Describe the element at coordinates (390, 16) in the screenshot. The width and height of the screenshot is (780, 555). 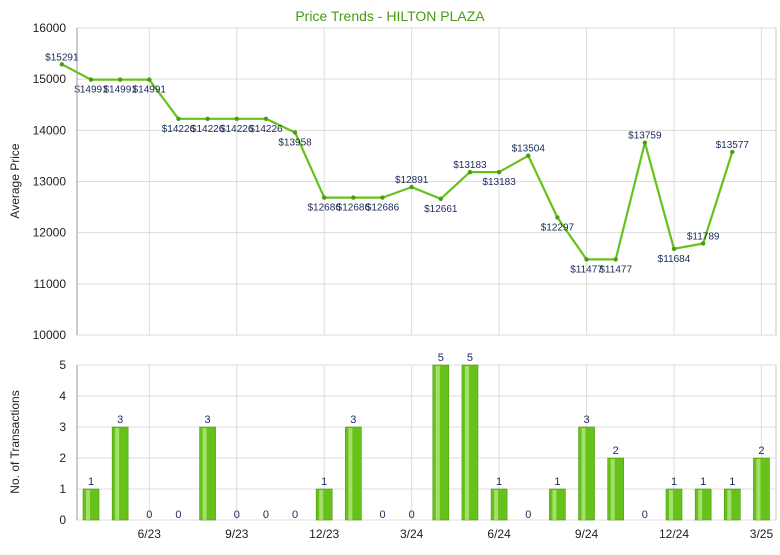
I see `chart-title: Price Trends - HILTON PLAZA` at that location.